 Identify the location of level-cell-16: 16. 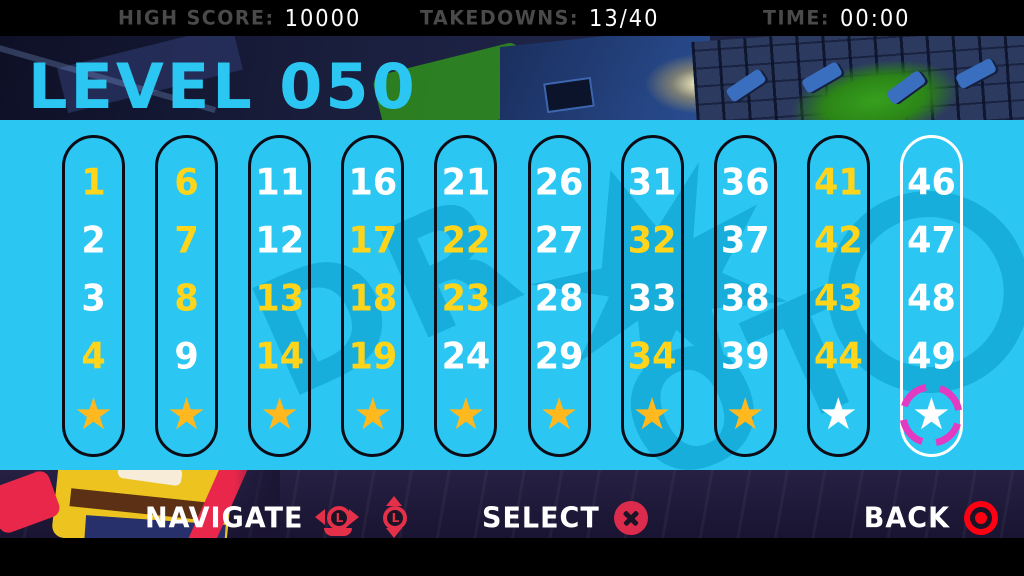
(372, 183).